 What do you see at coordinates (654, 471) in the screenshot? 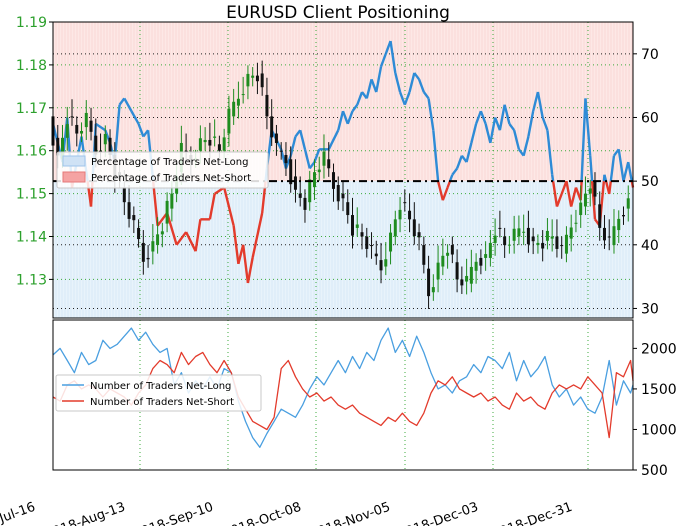
I see `bottom-right-tick-label: 500` at bounding box center [654, 471].